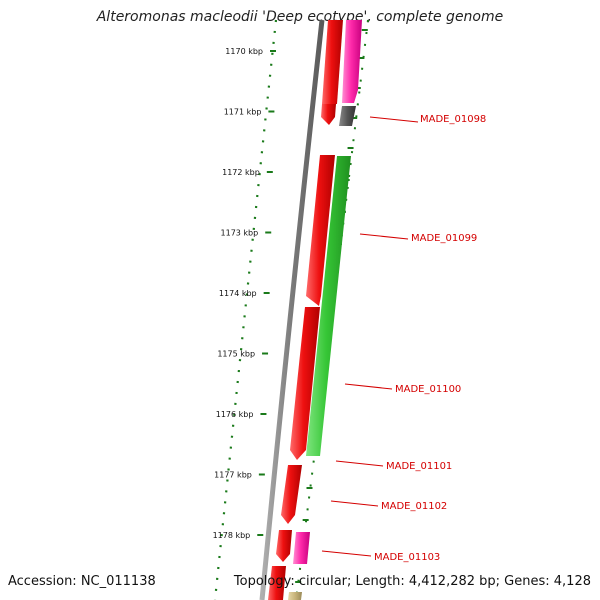  Describe the element at coordinates (241, 172) in the screenshot. I see `kbp-tick-label: 1172 kbp` at that location.